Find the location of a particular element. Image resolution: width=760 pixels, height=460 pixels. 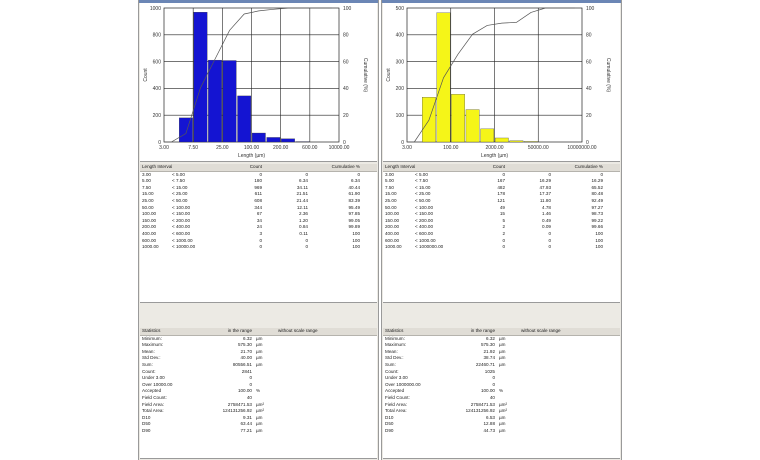

interval-to: < 50.00 is located at coordinates (423, 200).